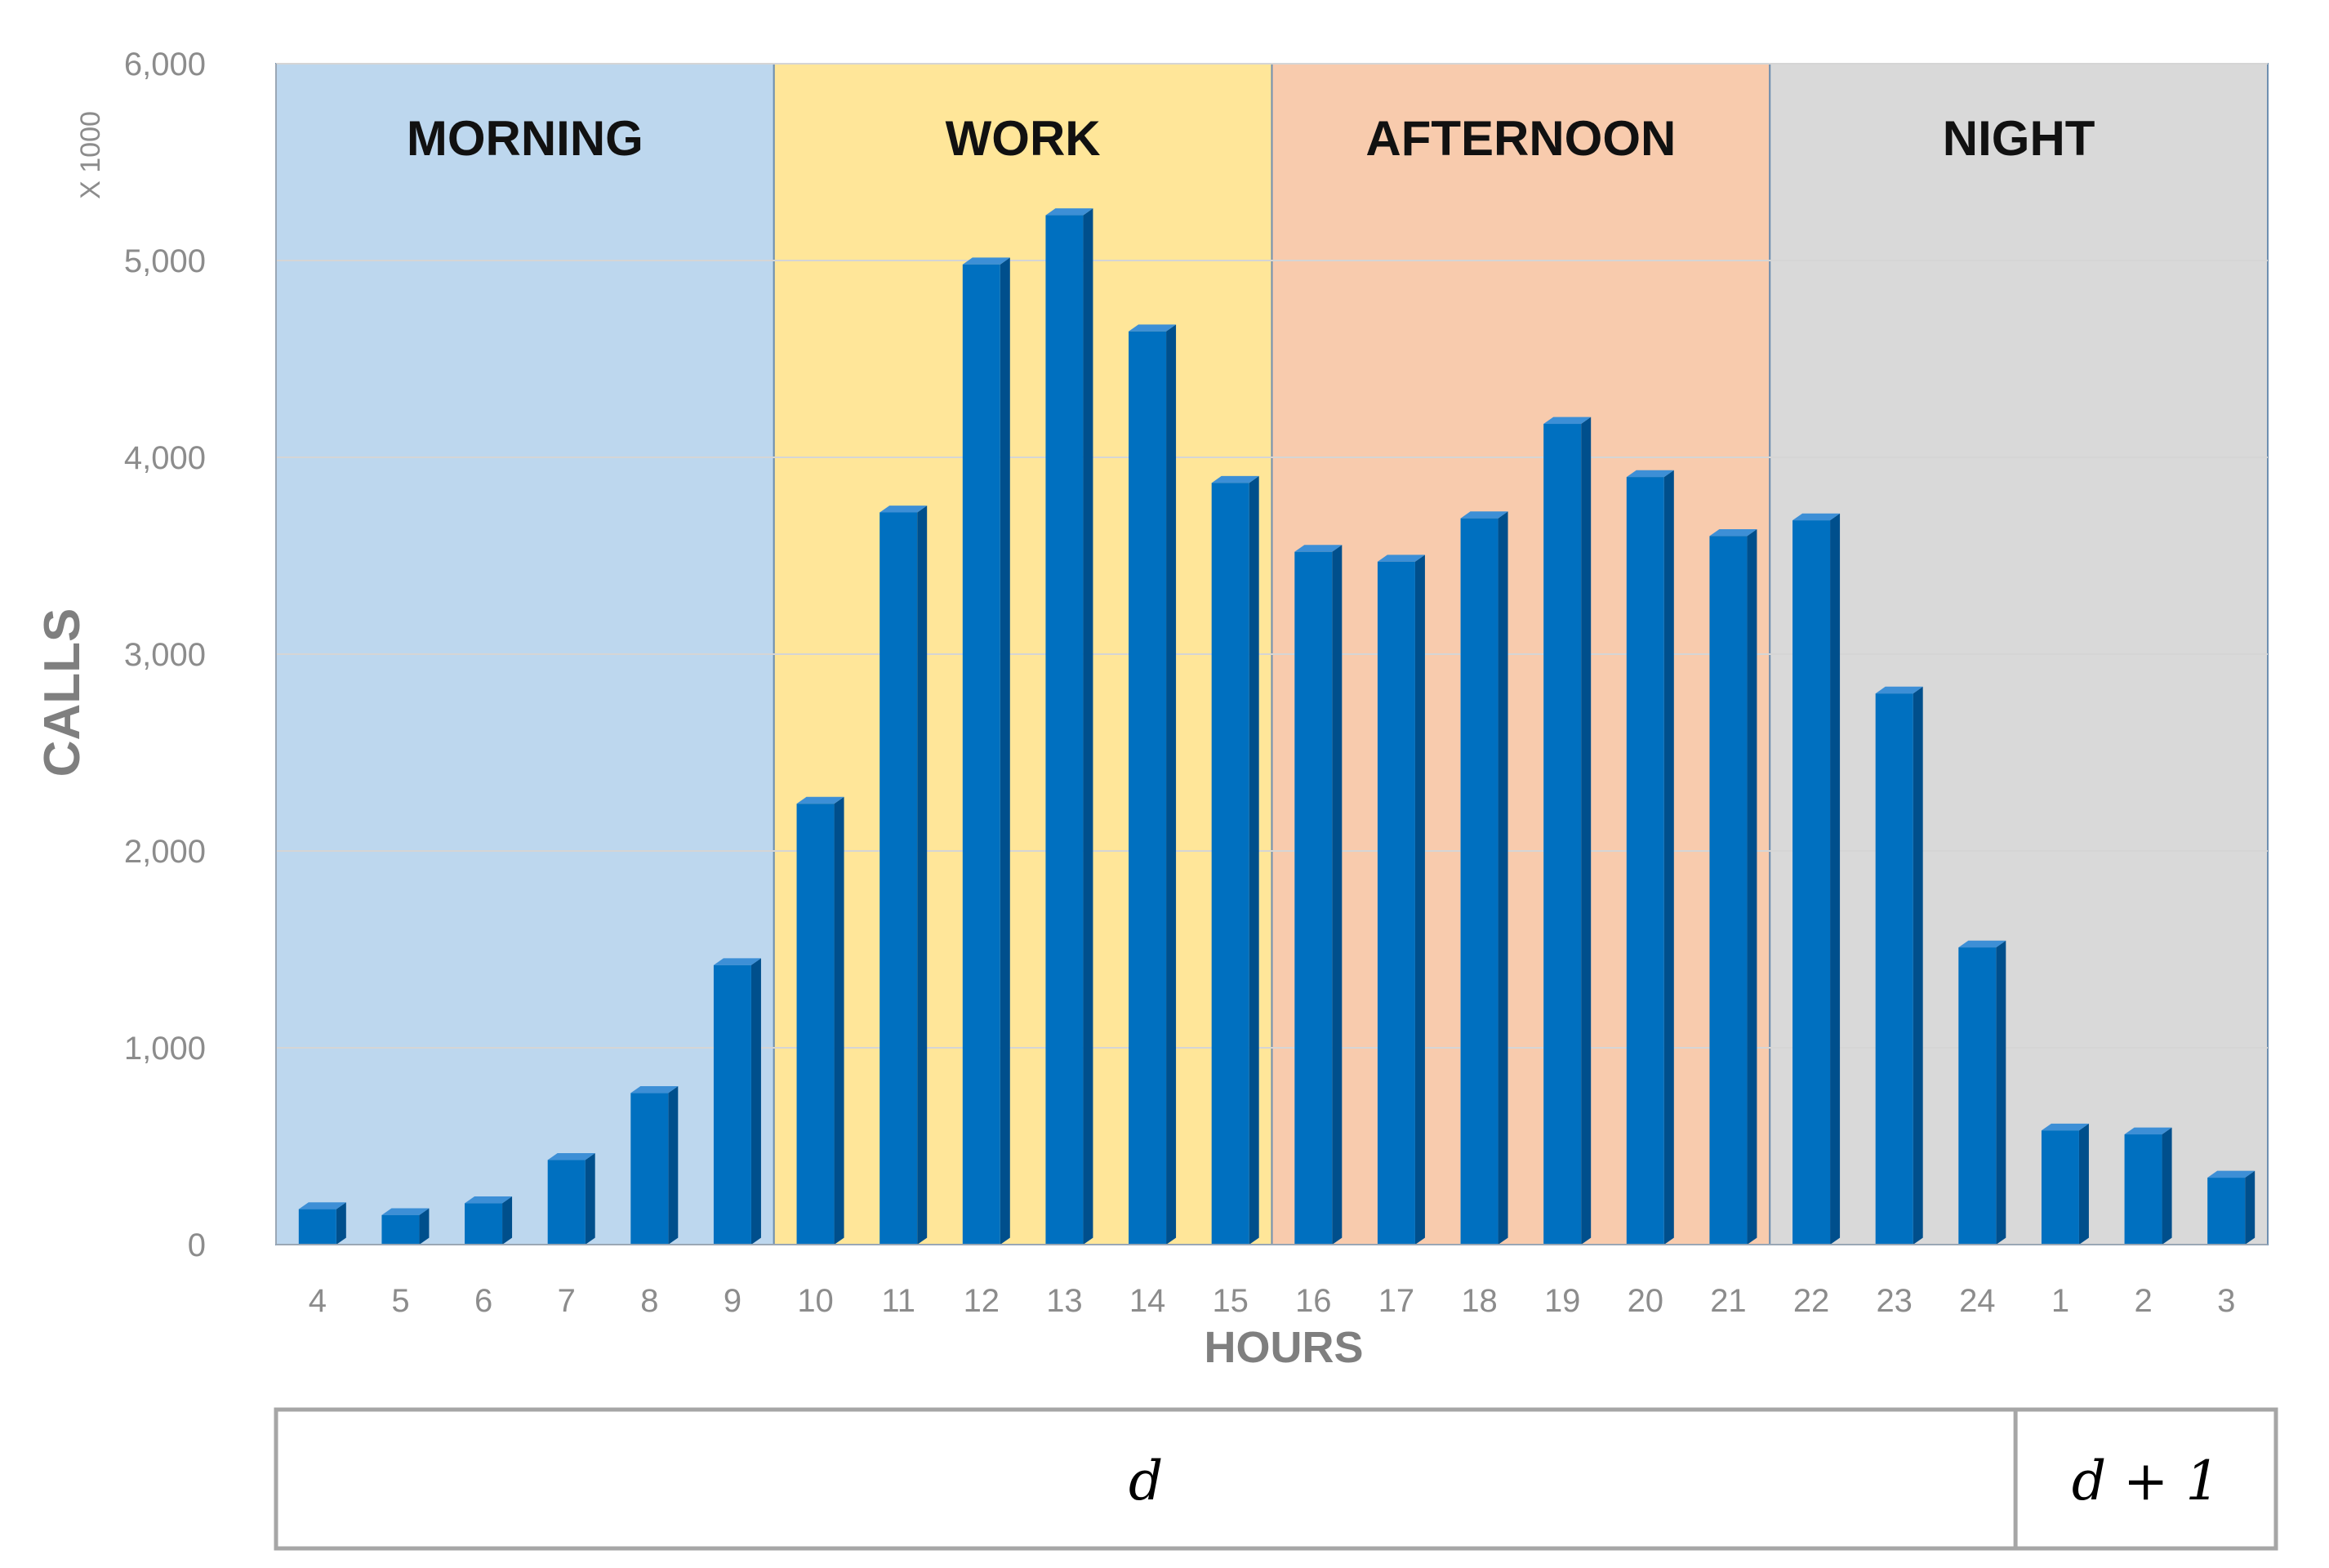 Image resolution: width=2329 pixels, height=1568 pixels. What do you see at coordinates (2143, 1301) in the screenshot?
I see `x-tick-label: 2` at bounding box center [2143, 1301].